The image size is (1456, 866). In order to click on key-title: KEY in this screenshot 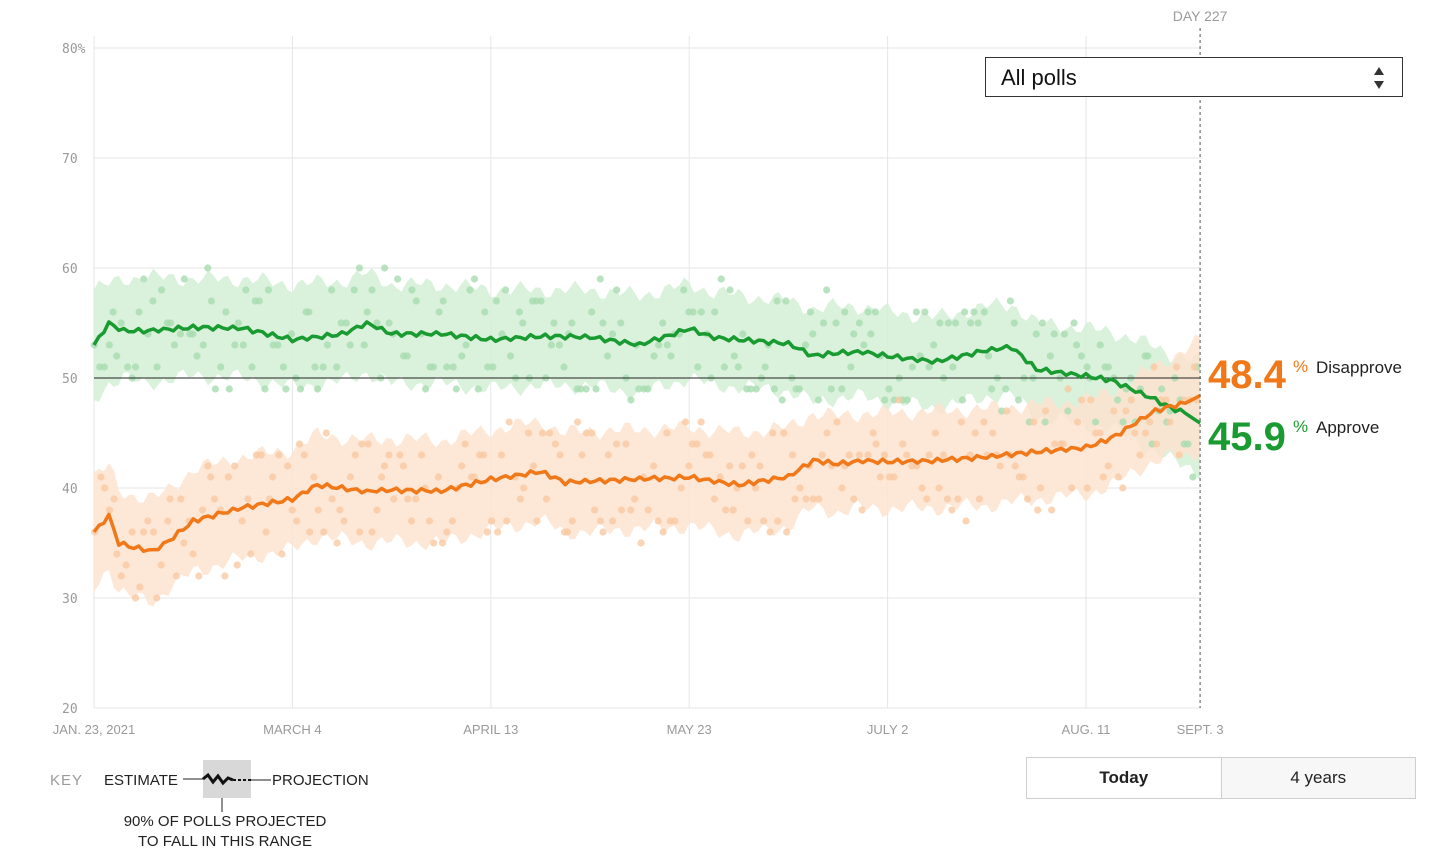, I will do `click(67, 780)`.